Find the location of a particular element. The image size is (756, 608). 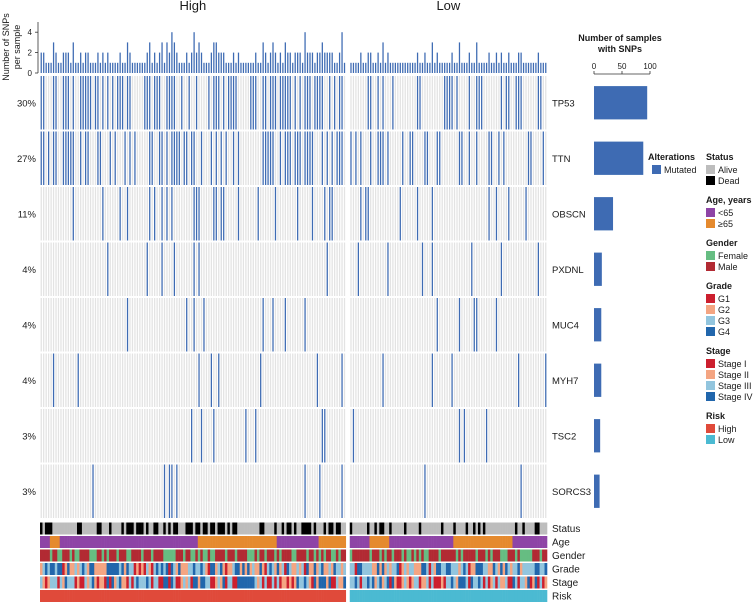

legend-label-g1: G1 is located at coordinates (724, 299).